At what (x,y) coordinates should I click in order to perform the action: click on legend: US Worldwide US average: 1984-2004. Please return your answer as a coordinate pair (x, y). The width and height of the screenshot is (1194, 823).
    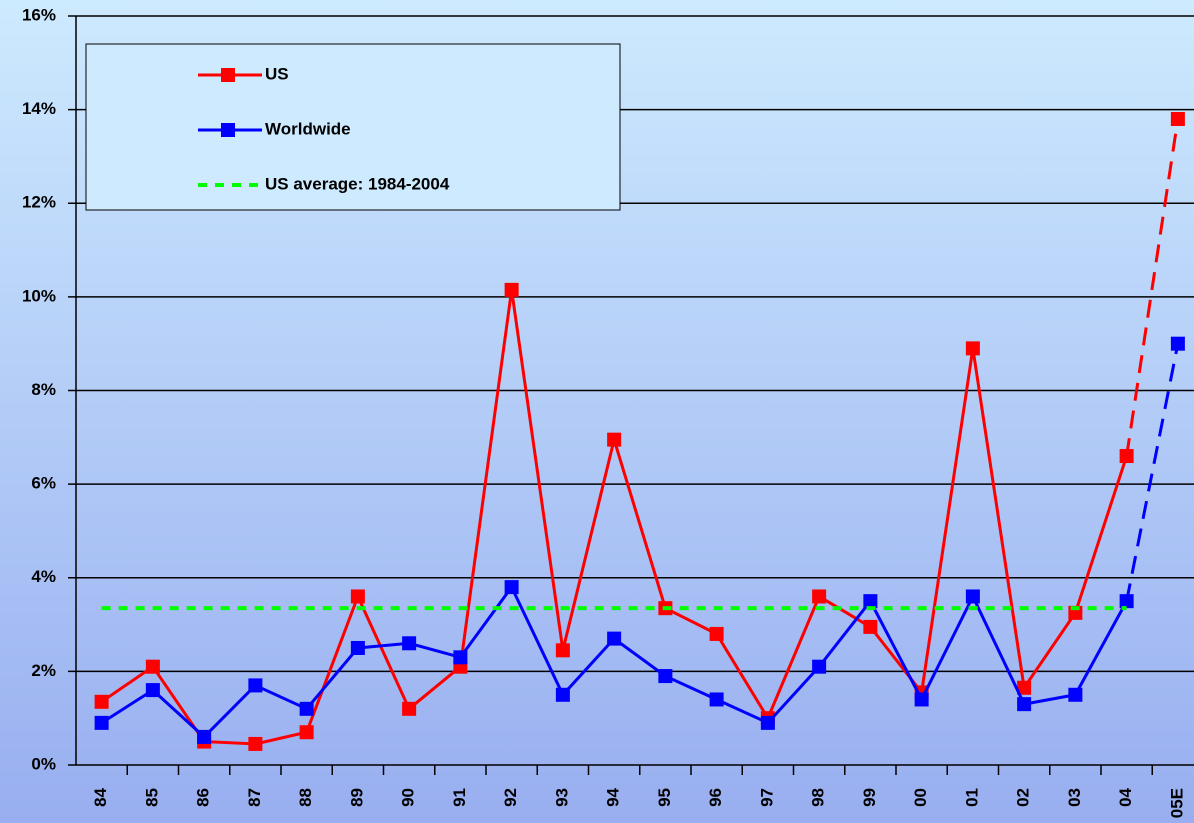
    Looking at the image, I should click on (353, 127).